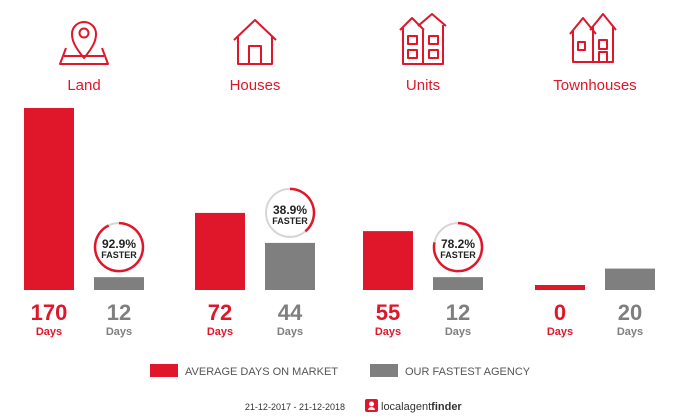 Image resolution: width=700 pixels, height=420 pixels. I want to click on bar-townhouses-fastest, so click(630, 279).